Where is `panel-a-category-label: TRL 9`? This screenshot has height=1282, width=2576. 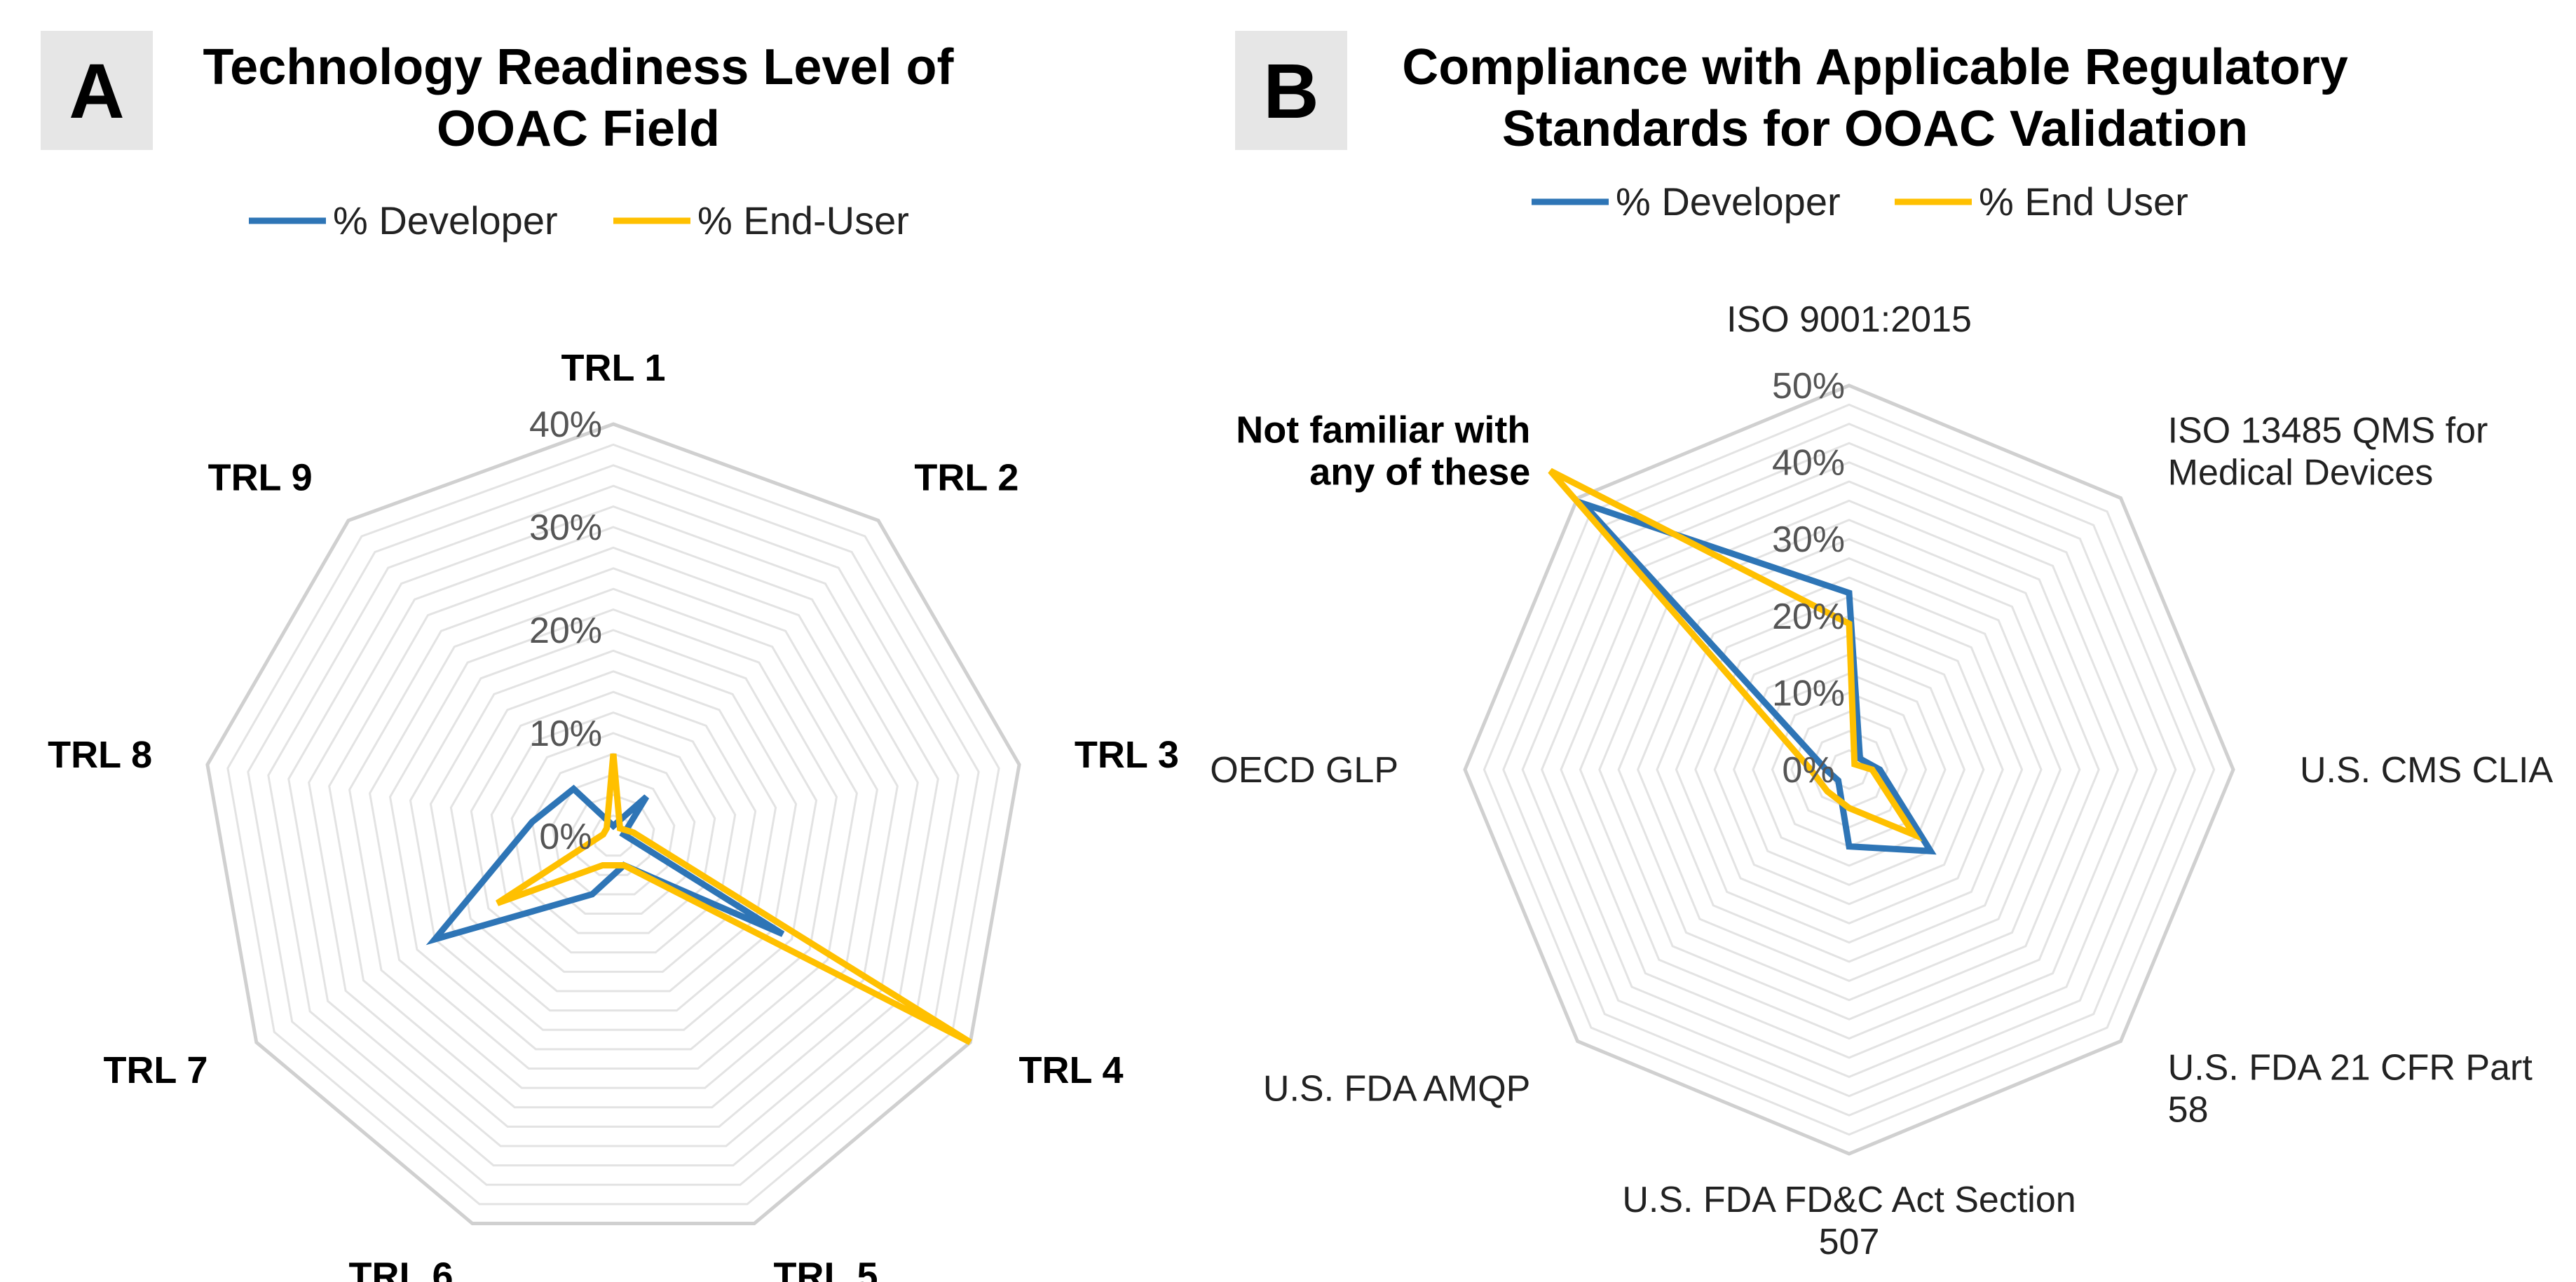 panel-a-category-label: TRL 9 is located at coordinates (260, 477).